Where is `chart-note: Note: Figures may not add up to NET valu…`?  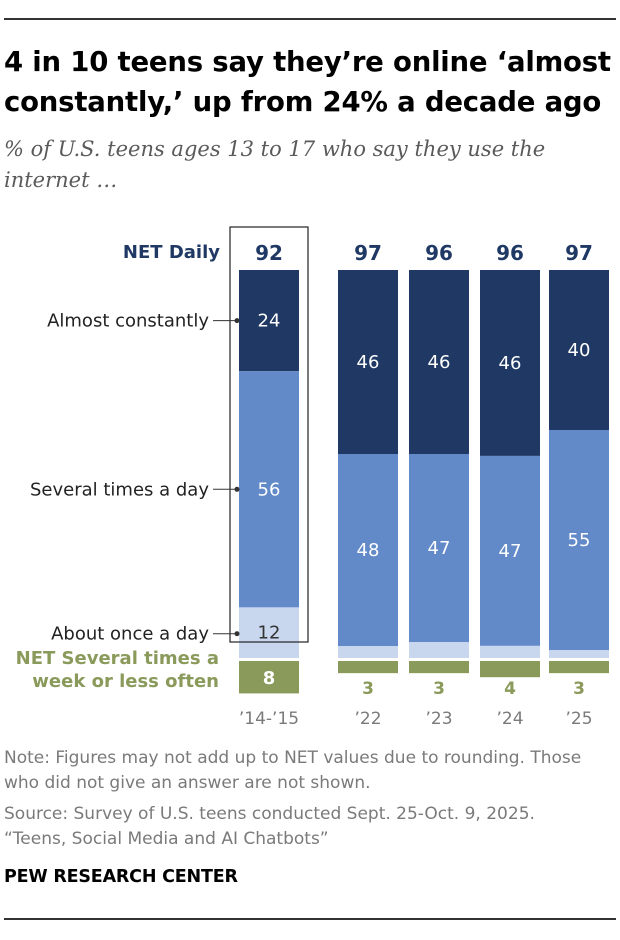
chart-note: Note: Figures may not add up to NET valu… is located at coordinates (293, 770).